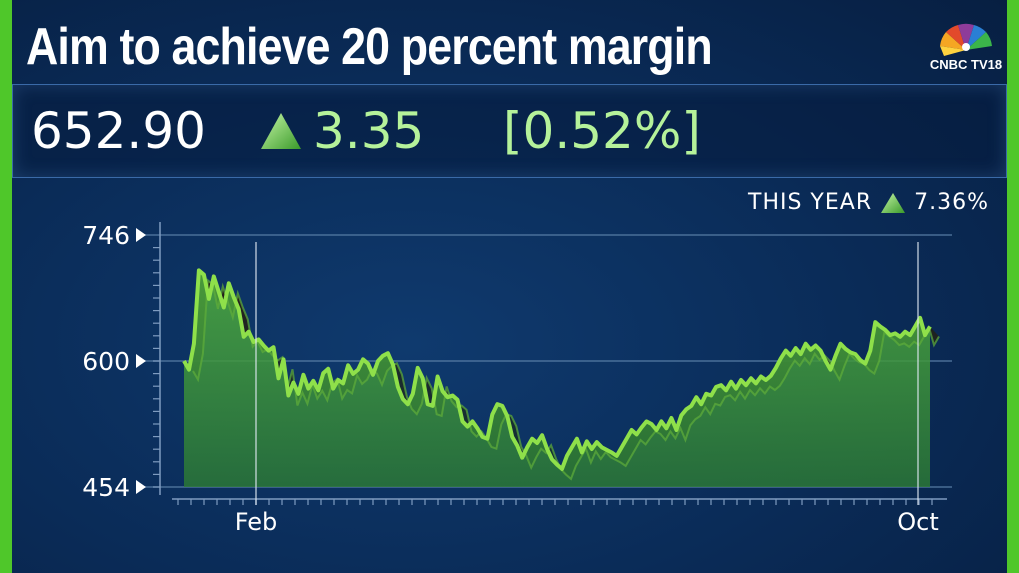  I want to click on change-value: 3.35, so click(369, 131).